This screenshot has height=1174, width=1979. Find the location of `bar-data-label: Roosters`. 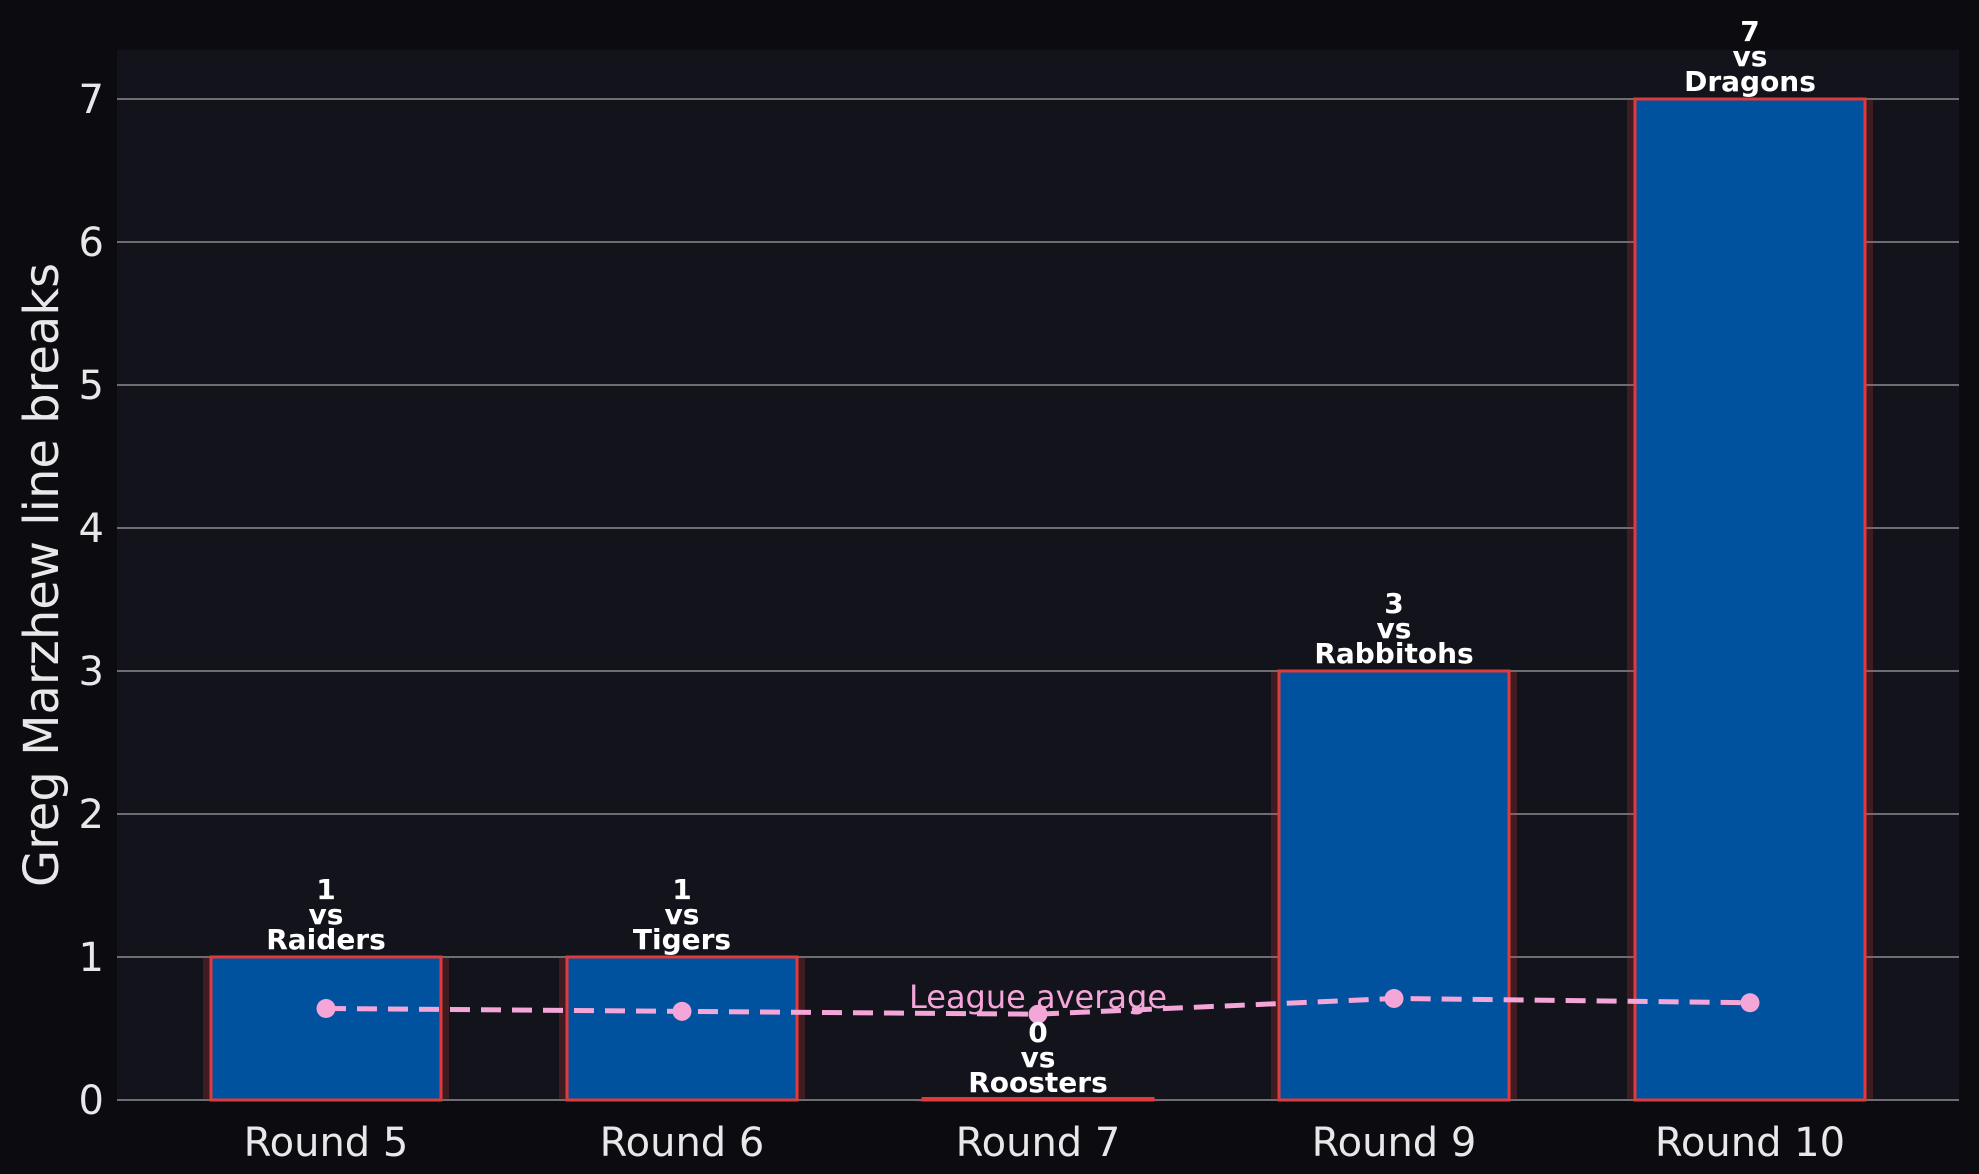

bar-data-label: Roosters is located at coordinates (1038, 1082).